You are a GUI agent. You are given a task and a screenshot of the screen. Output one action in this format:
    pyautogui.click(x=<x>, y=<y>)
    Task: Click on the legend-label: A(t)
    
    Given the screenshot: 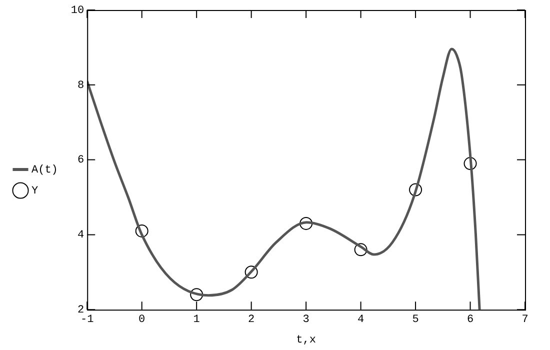 What is the action you would take?
    pyautogui.click(x=45, y=170)
    